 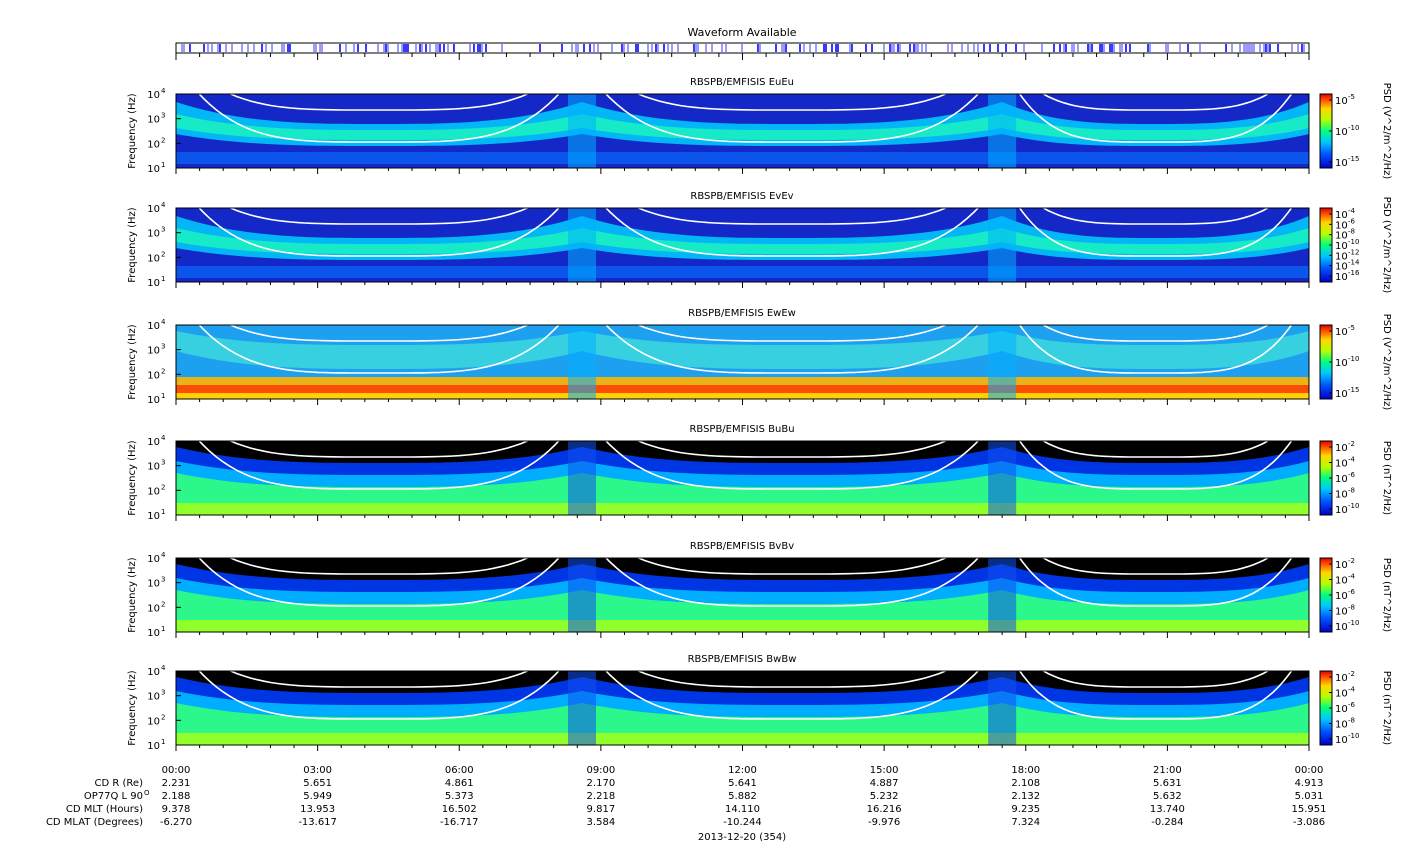 What do you see at coordinates (741, 32) in the screenshot?
I see `waveform-title: Waveform Available` at bounding box center [741, 32].